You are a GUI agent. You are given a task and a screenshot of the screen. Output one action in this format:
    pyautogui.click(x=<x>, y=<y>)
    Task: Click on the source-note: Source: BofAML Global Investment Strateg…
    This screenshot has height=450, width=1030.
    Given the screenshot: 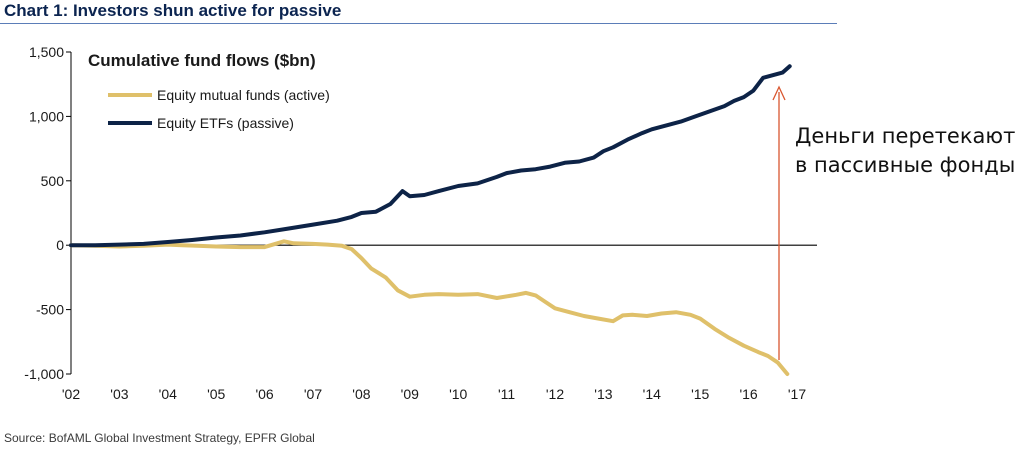 What is the action you would take?
    pyautogui.click(x=159, y=438)
    